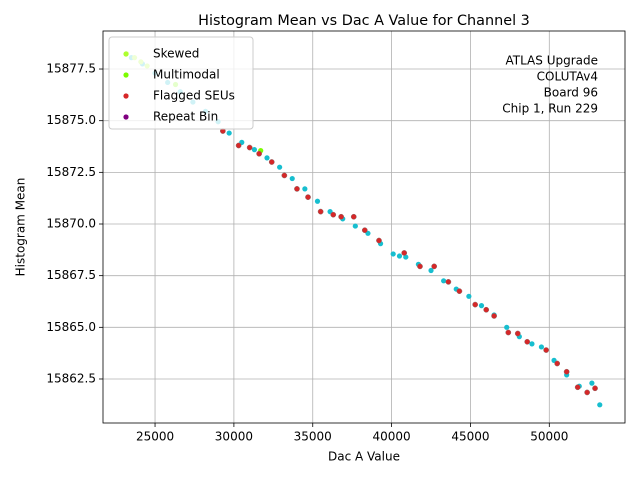 This screenshot has width=640, height=480. What do you see at coordinates (392, 437) in the screenshot?
I see `x-tick-label: 40000` at bounding box center [392, 437].